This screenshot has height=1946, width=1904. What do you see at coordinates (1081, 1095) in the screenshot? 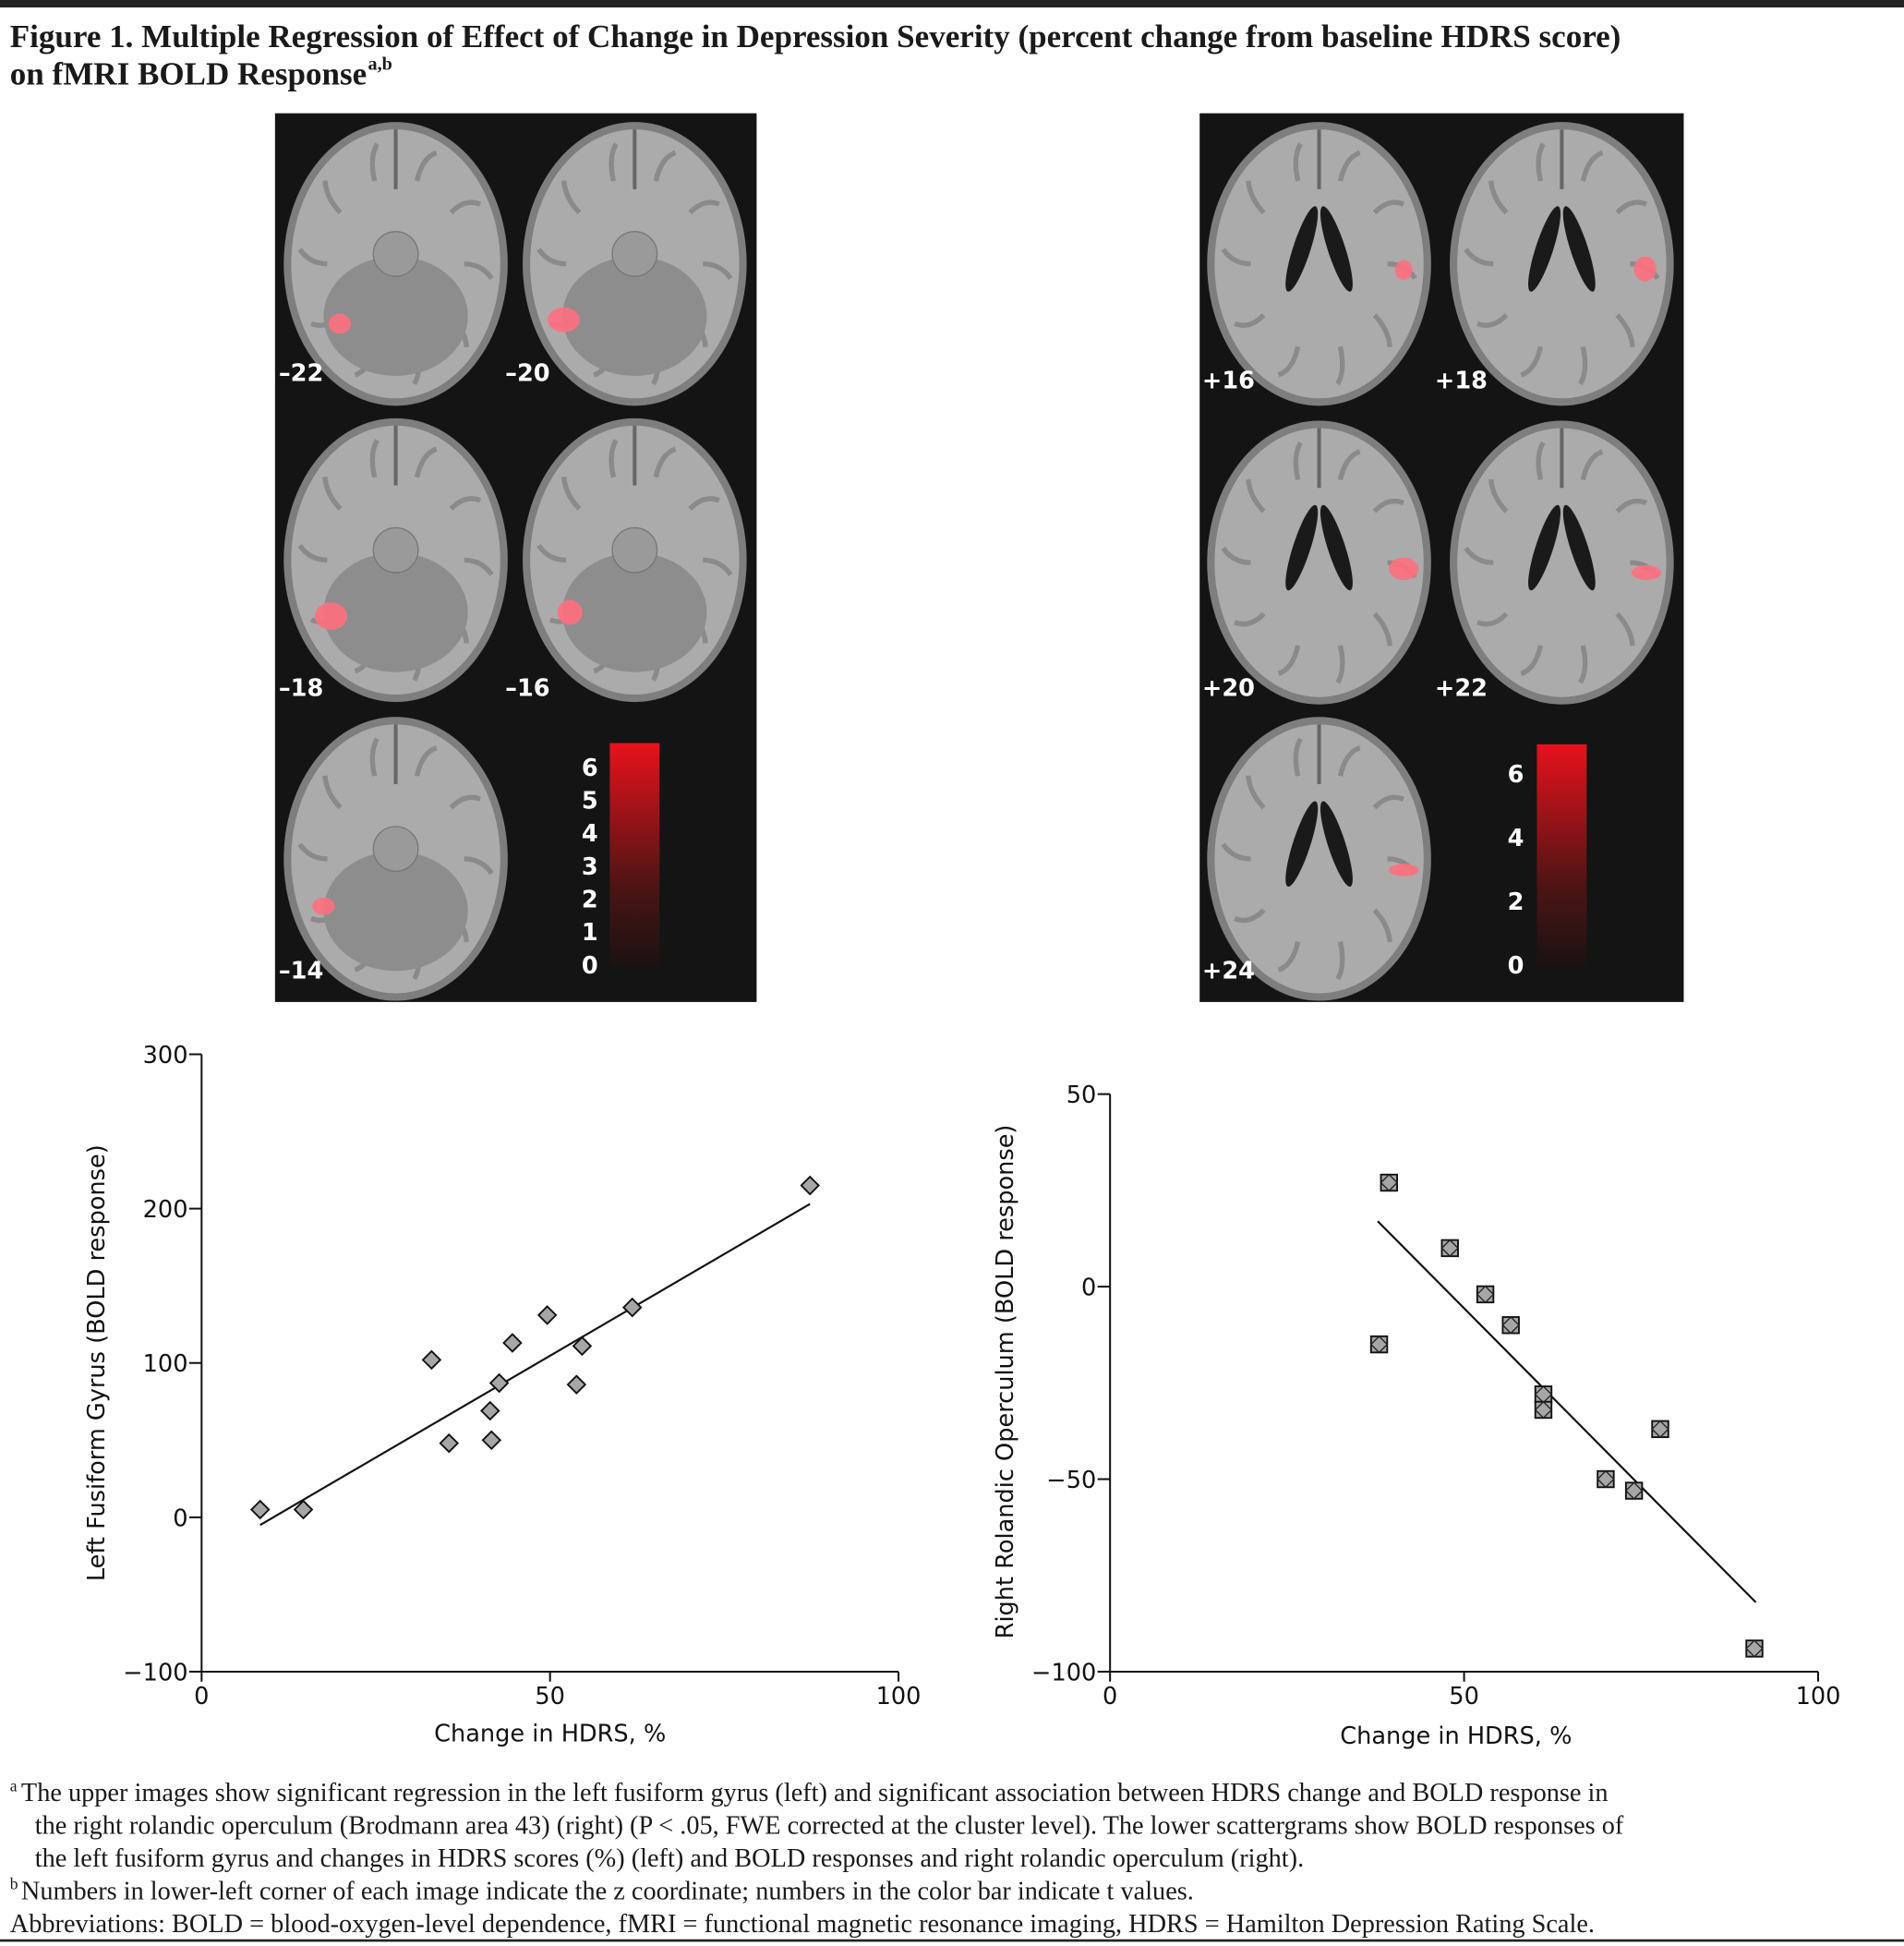
I see `y-tick-label: 50` at bounding box center [1081, 1095].